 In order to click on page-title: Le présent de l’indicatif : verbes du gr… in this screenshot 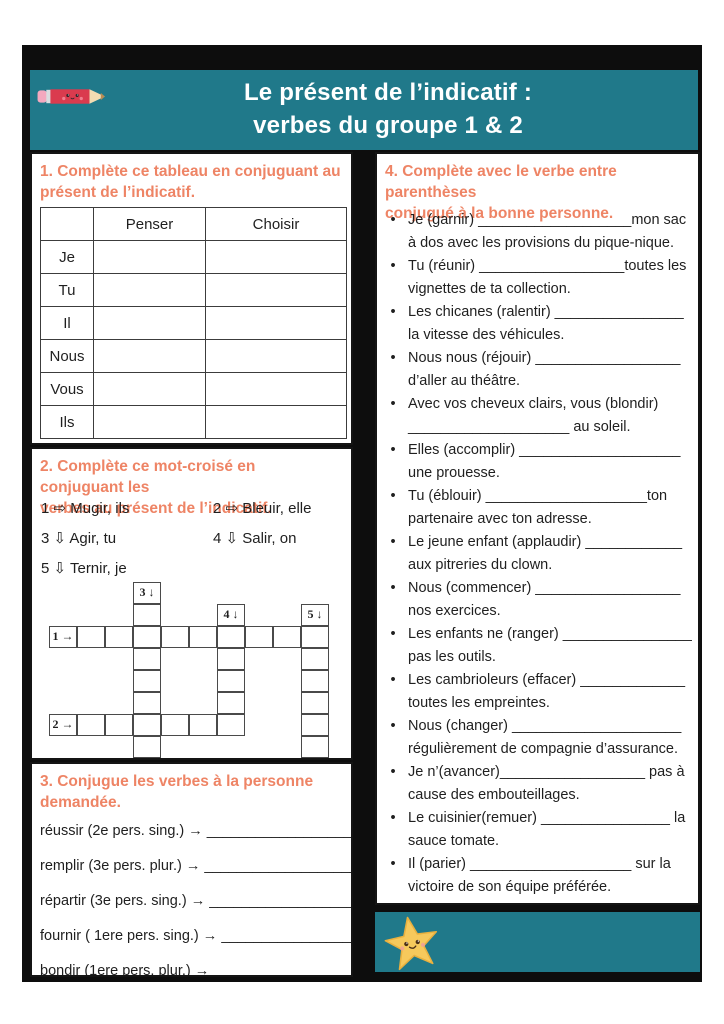, I will do `click(364, 109)`.